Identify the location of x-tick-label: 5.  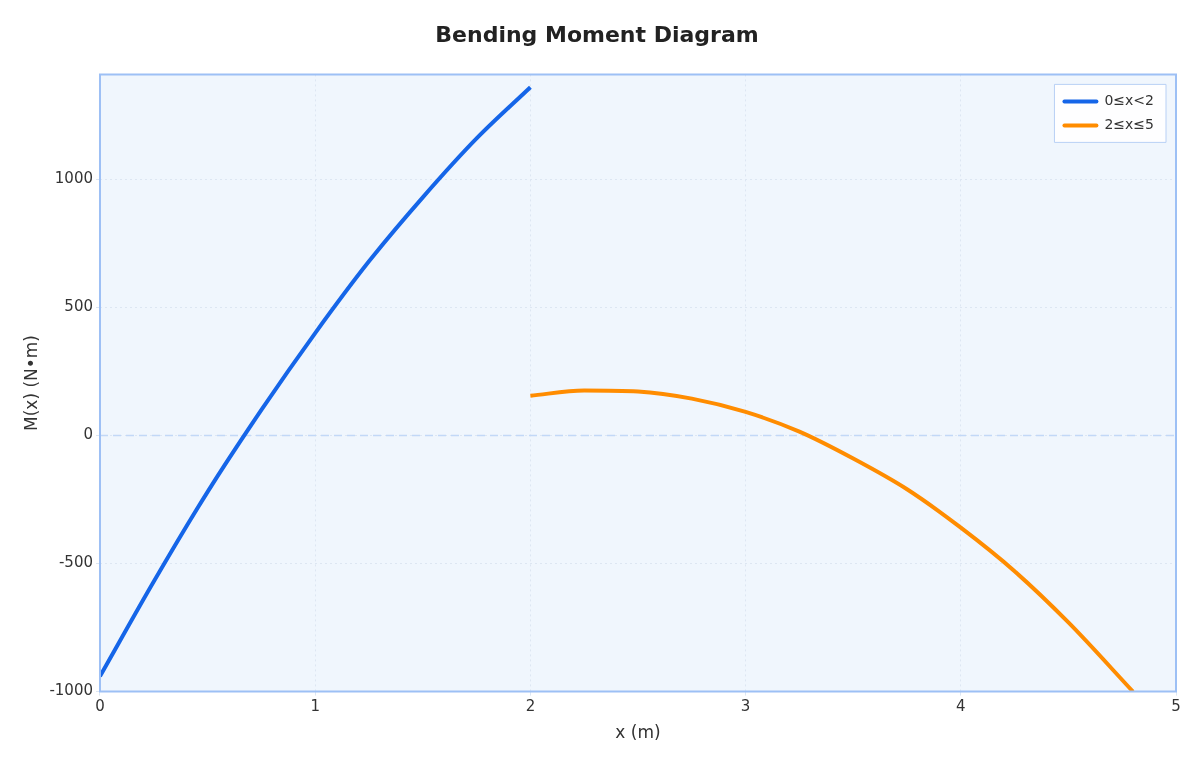
(1176, 706).